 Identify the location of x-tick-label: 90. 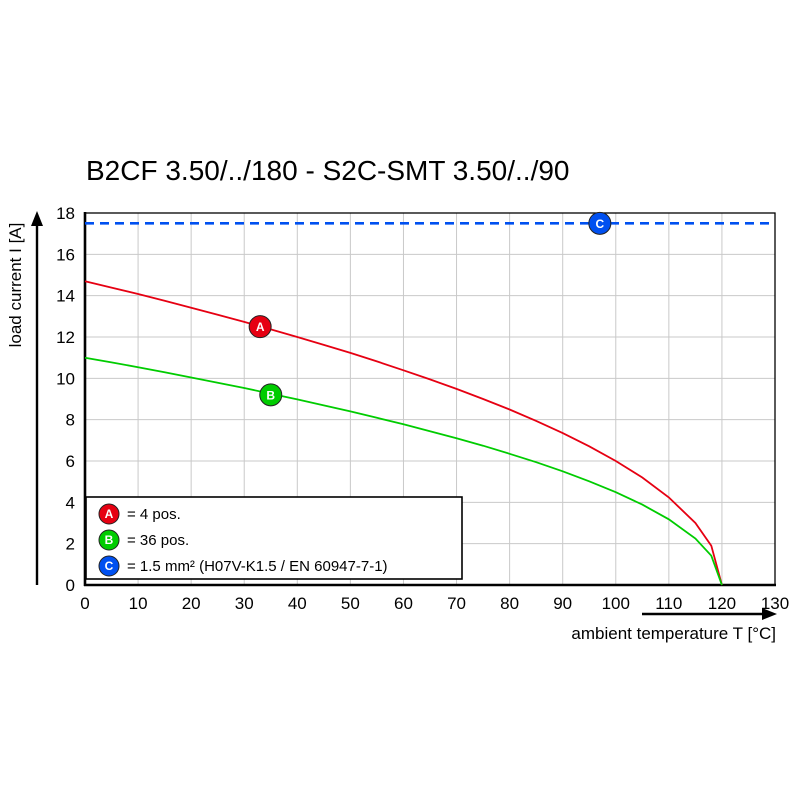
(562, 603).